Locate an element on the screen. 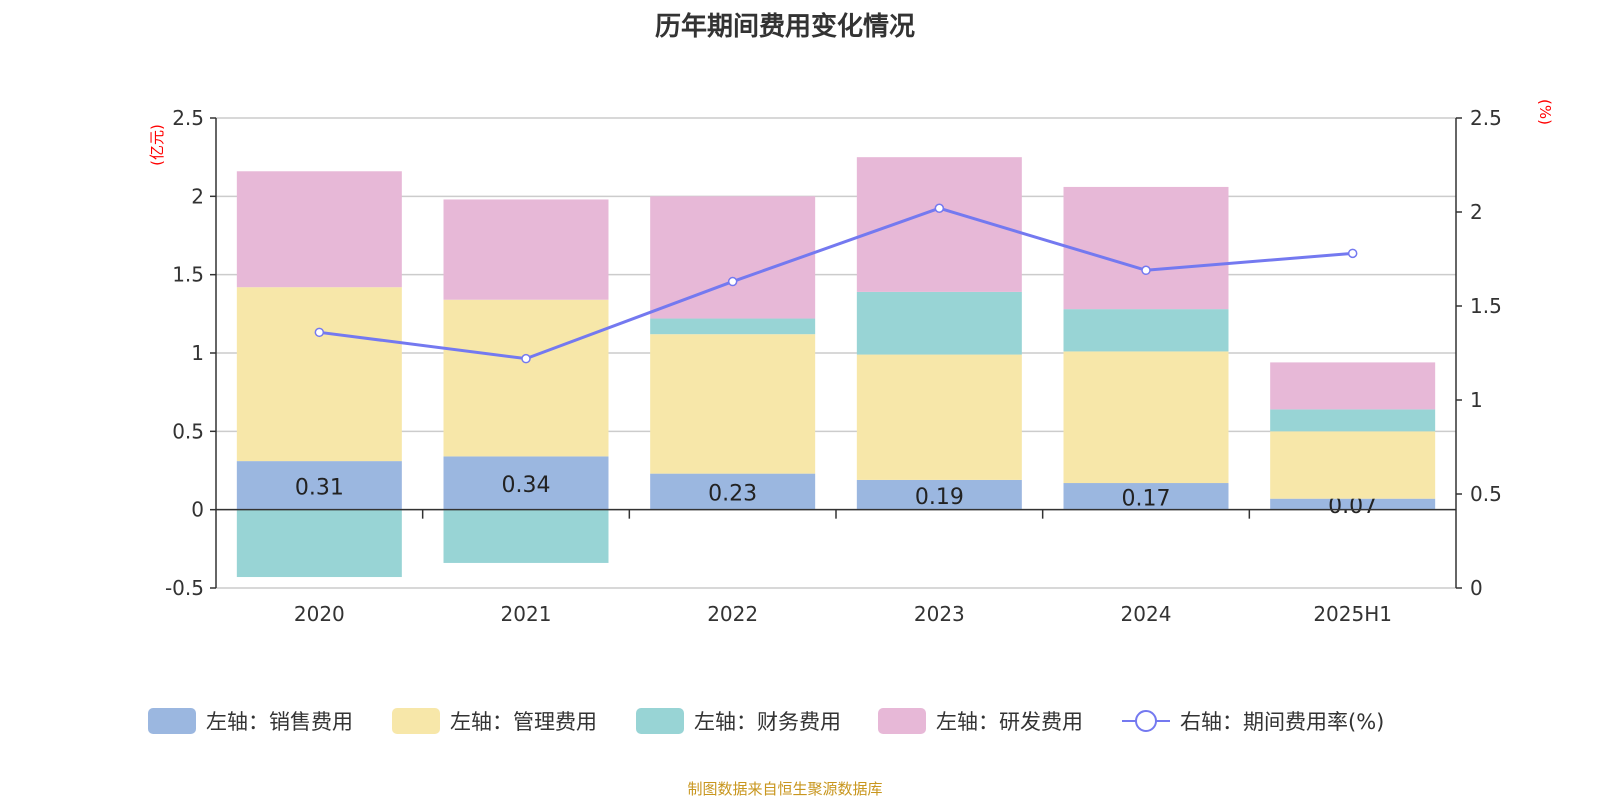 The height and width of the screenshot is (800, 1600). left-tick-label: 2 is located at coordinates (197, 196).